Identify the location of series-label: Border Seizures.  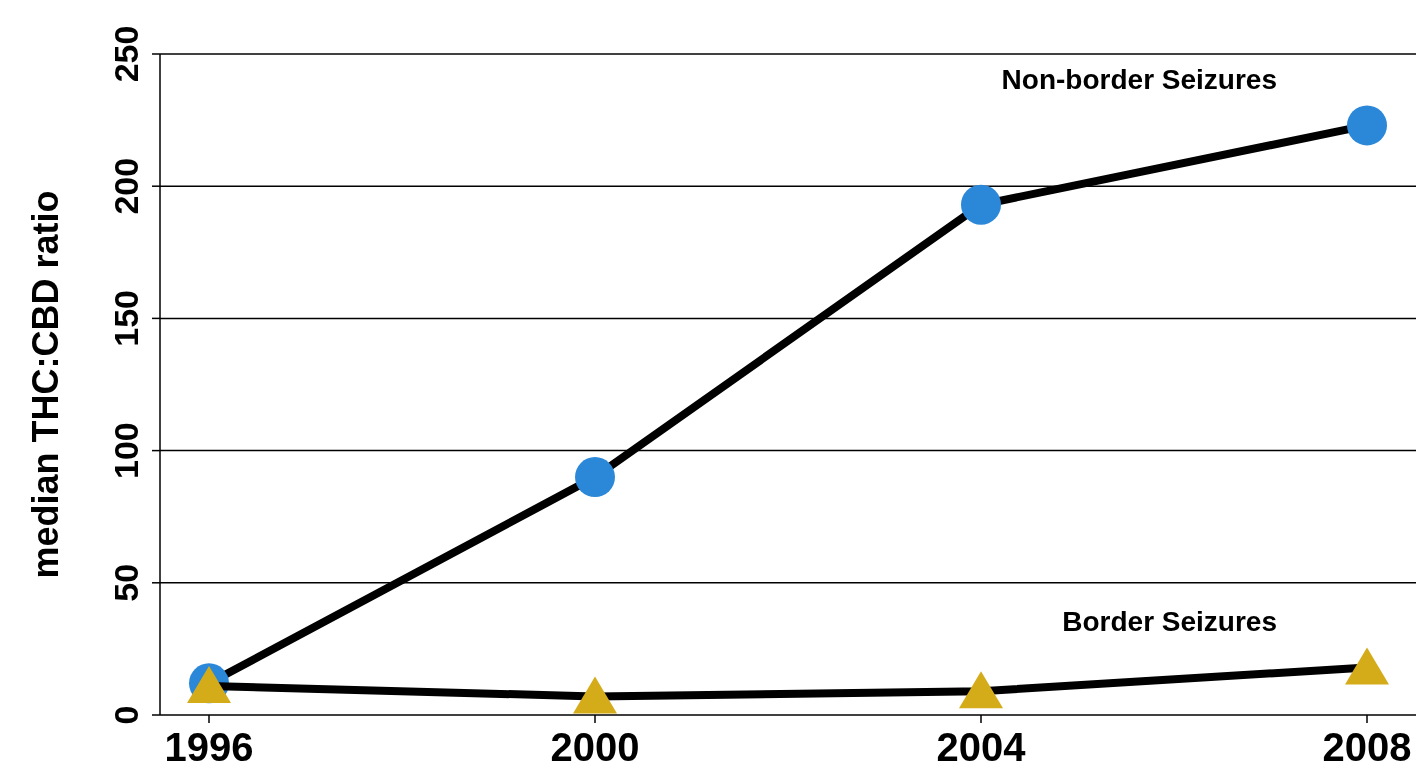
(1169, 622).